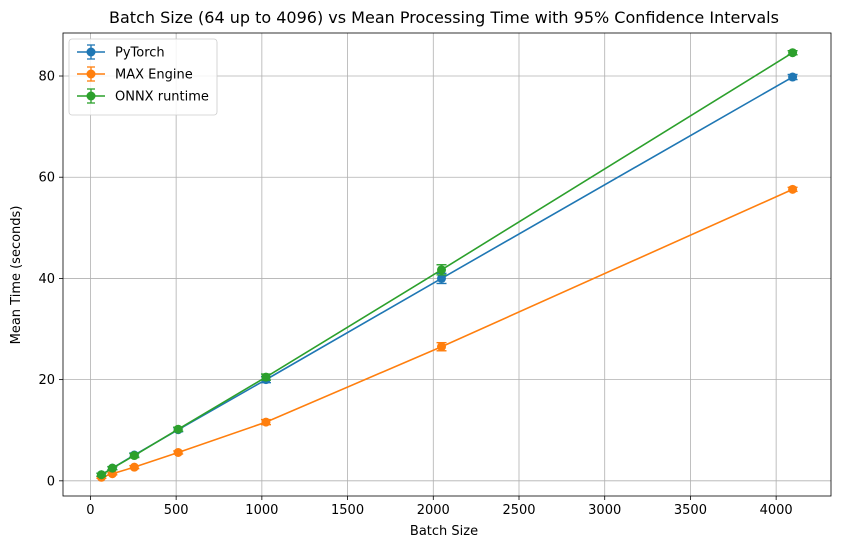 The width and height of the screenshot is (841, 547). I want to click on legend-box, so click(143, 77).